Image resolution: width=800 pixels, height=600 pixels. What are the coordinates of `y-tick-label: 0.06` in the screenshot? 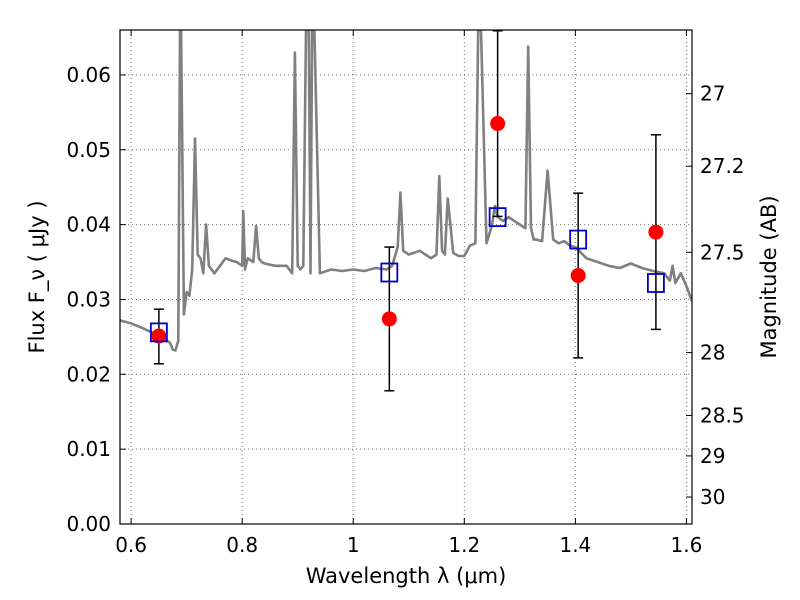 It's located at (88, 75).